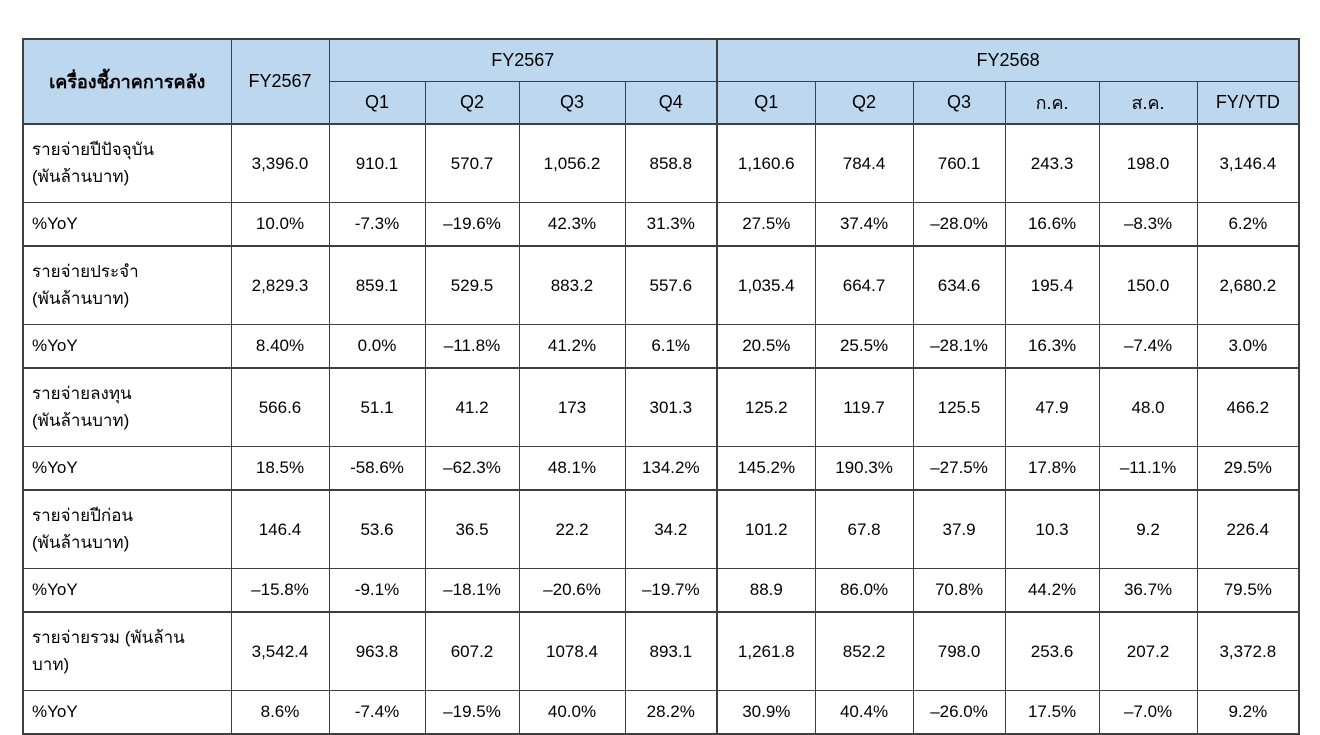 The image size is (1320, 735). What do you see at coordinates (1052, 224) in the screenshot?
I see `value-cell: 16.6%` at bounding box center [1052, 224].